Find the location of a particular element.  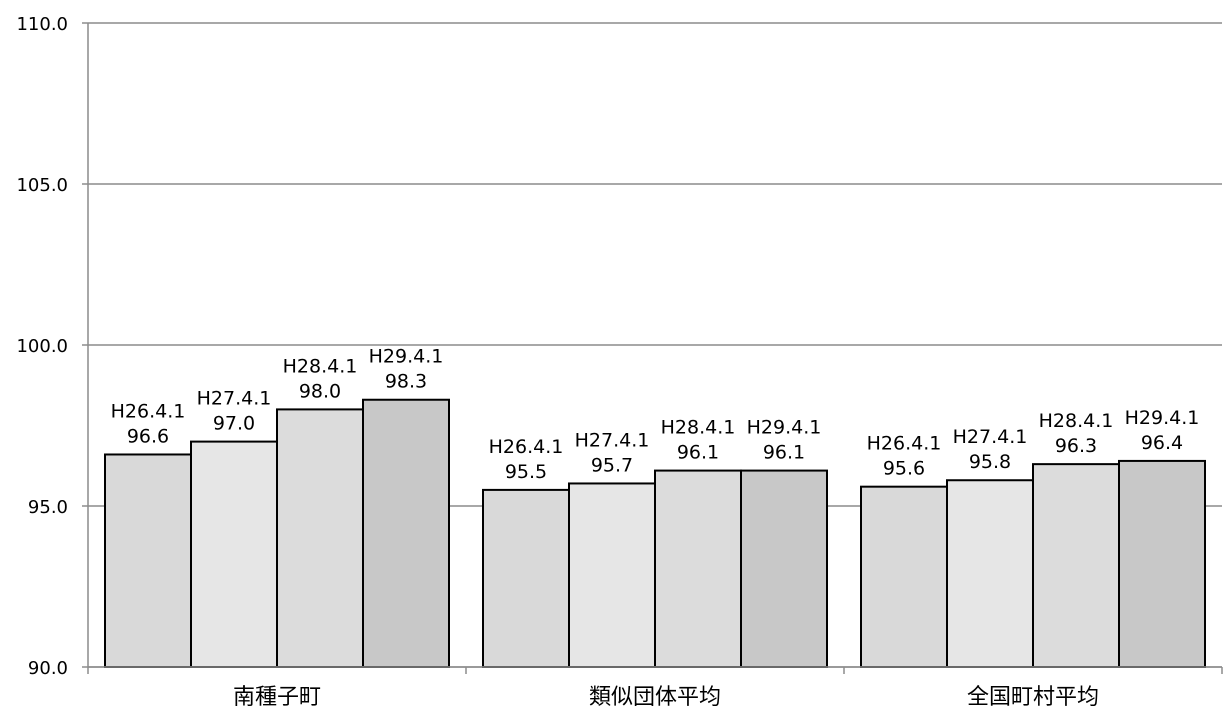

data-label-value: 98.3 is located at coordinates (406, 382).